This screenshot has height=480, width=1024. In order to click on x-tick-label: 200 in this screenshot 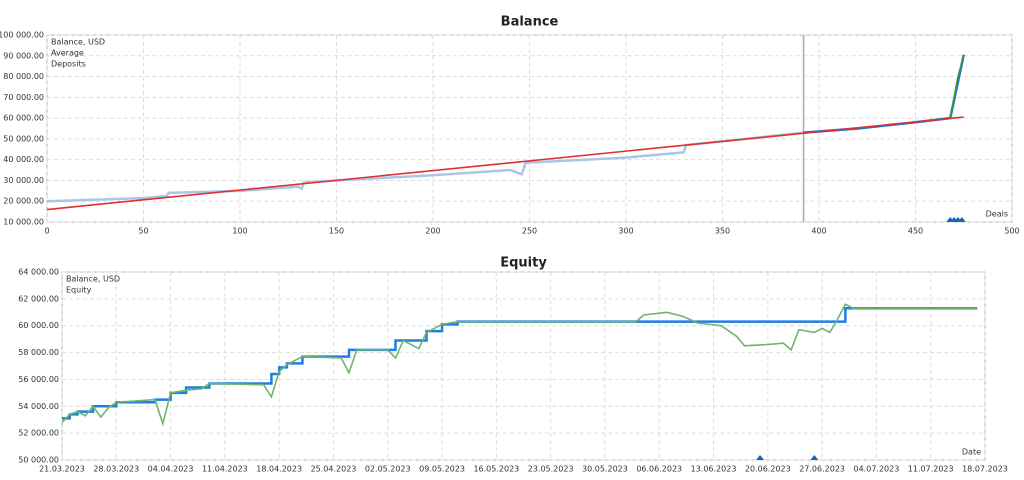, I will do `click(432, 231)`.